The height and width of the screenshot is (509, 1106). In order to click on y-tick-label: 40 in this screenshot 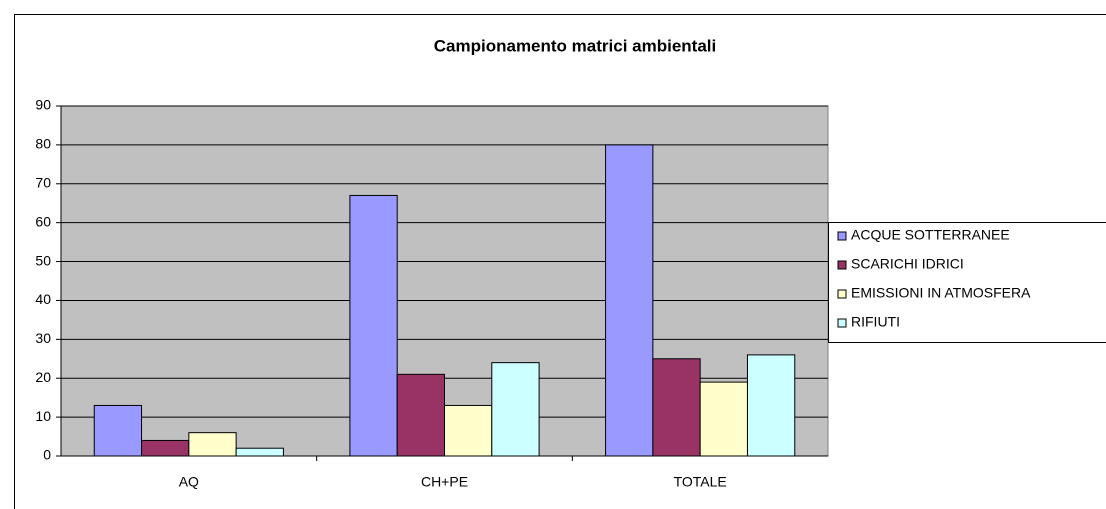, I will do `click(43, 299)`.